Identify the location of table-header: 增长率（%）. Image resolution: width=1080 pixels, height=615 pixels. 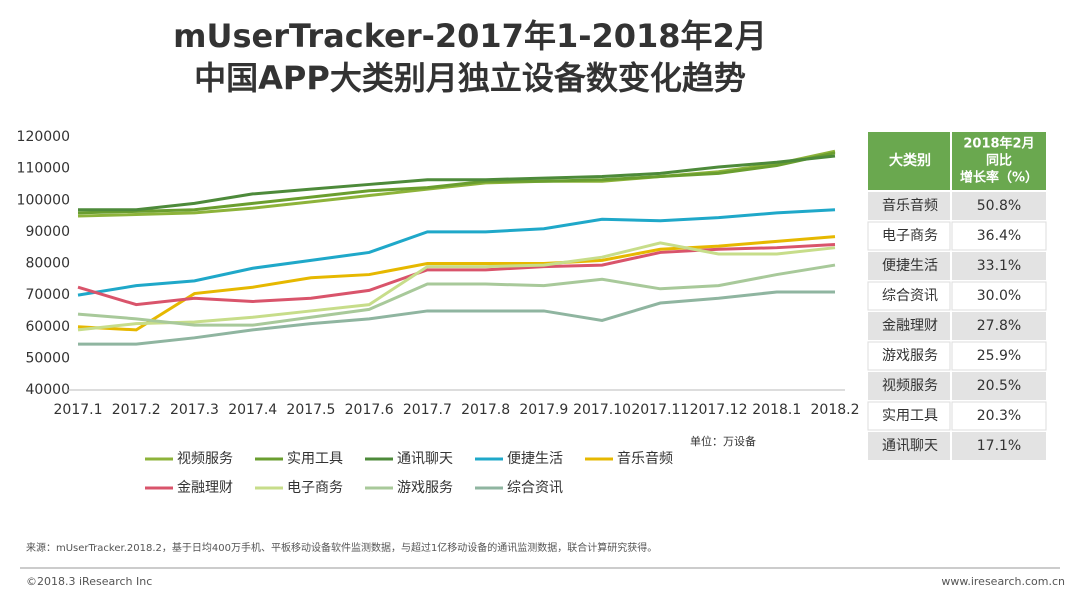
(999, 178).